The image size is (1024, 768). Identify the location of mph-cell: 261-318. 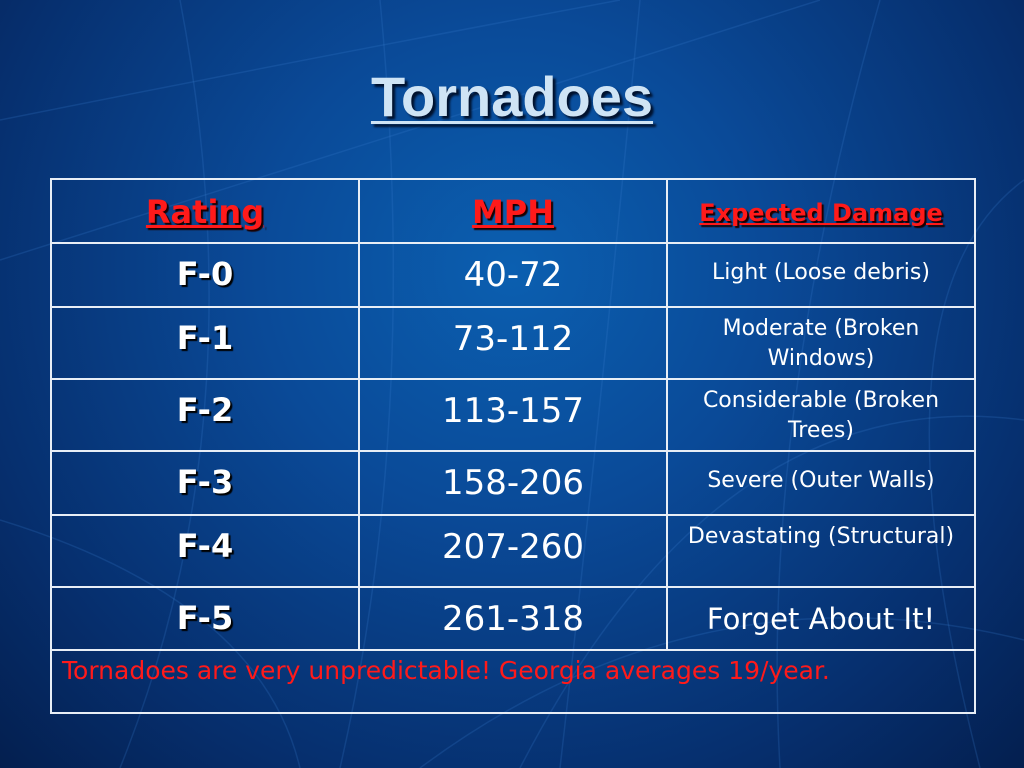
(513, 618).